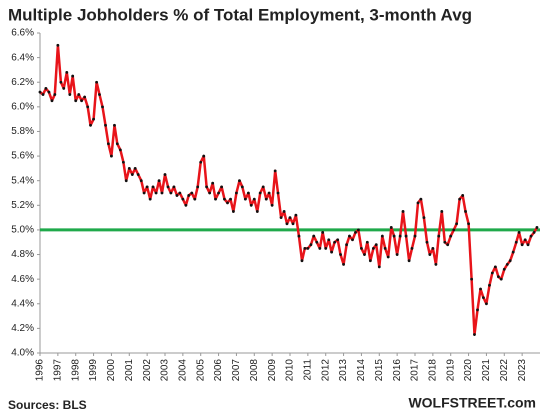 The width and height of the screenshot is (542, 417). Describe the element at coordinates (486, 370) in the screenshot. I see `x-tick-label: 2021` at that location.